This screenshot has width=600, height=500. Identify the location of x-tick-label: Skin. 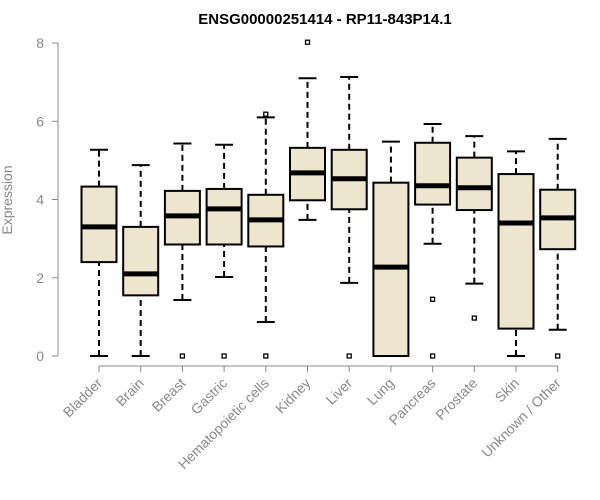
(507, 390).